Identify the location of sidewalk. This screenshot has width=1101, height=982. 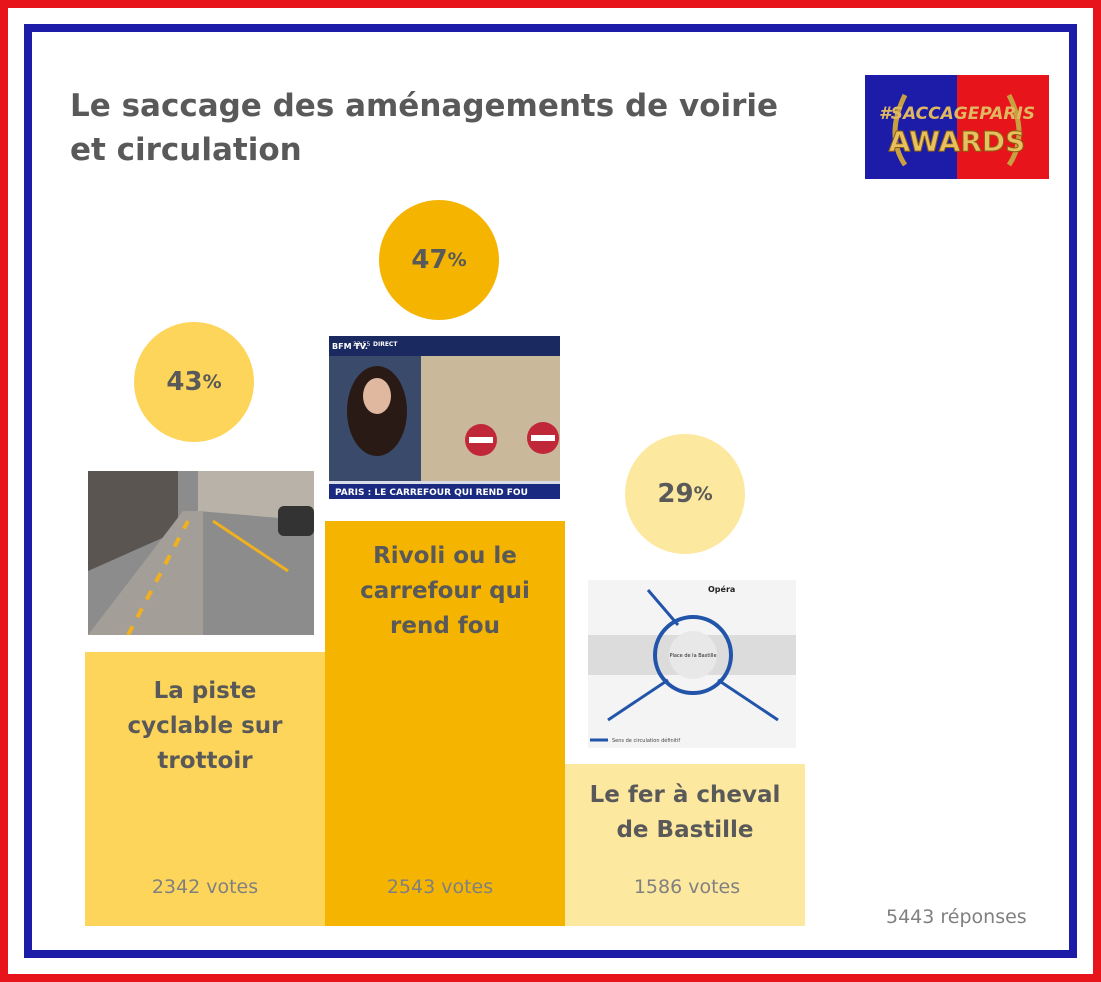
(145, 573).